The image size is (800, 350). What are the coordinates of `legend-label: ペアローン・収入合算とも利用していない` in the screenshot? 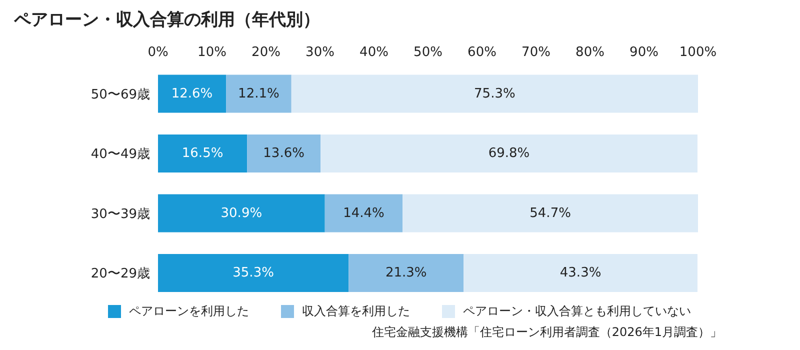 It's located at (576, 311).